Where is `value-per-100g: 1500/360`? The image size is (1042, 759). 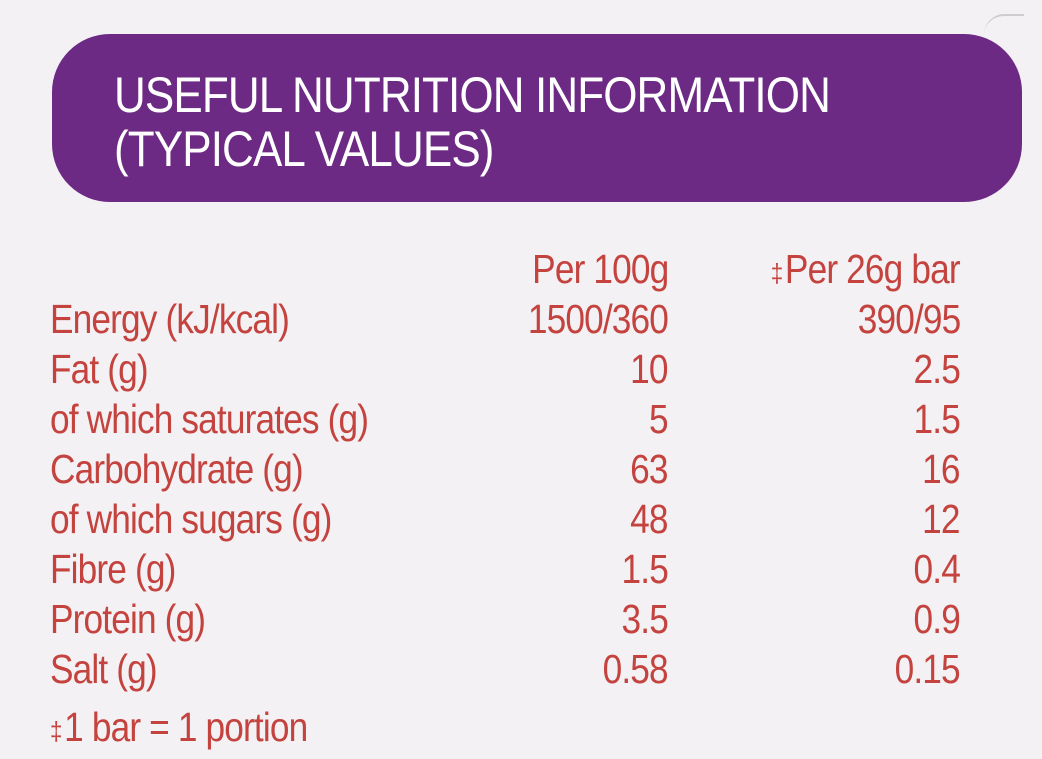 value-per-100g: 1500/360 is located at coordinates (598, 319).